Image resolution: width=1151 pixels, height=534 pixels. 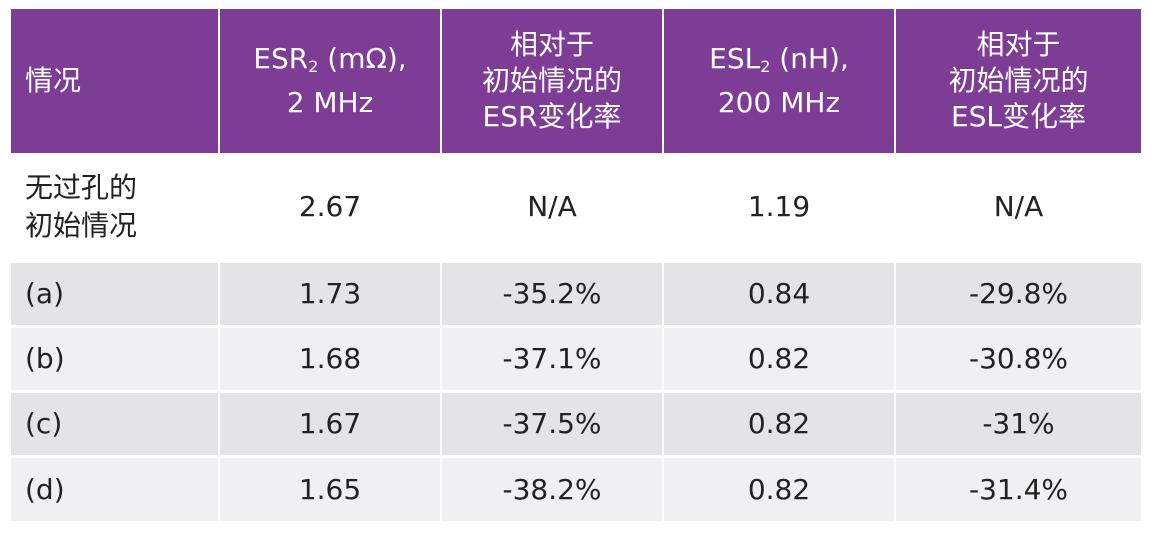 I want to click on cell-esr: 1.67, so click(x=329, y=422).